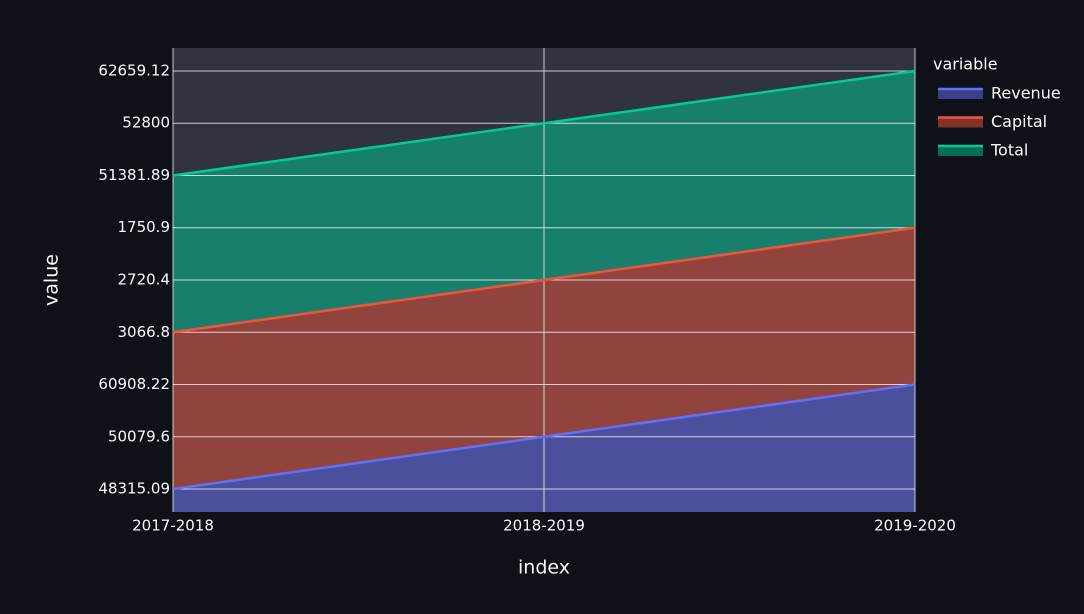  I want to click on x-tick-label: 2018-2019, so click(544, 526).